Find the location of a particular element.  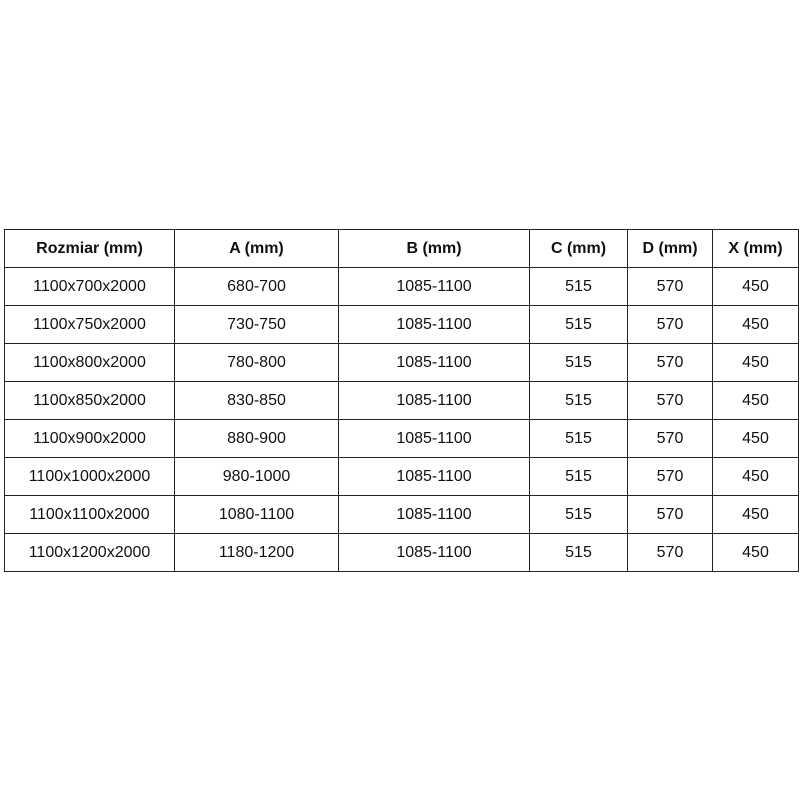

table-cell: 1080-1100 is located at coordinates (256, 514).